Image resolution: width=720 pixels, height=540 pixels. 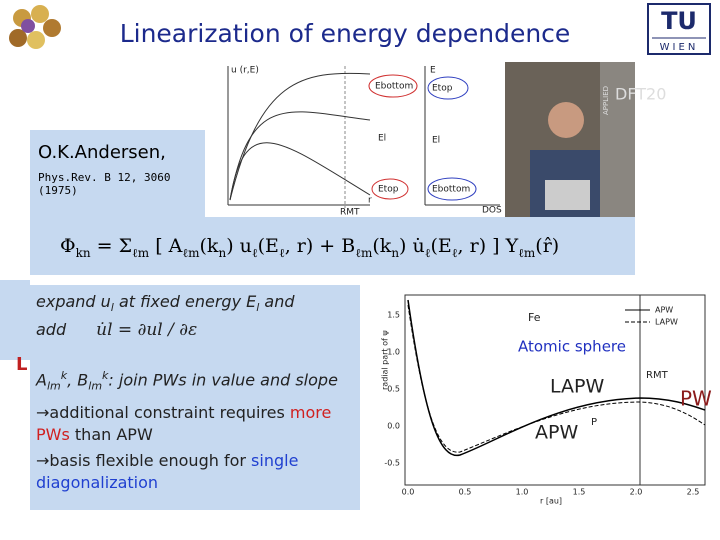 I want to click on formula-part: , r) + B, so click(x=320, y=246).